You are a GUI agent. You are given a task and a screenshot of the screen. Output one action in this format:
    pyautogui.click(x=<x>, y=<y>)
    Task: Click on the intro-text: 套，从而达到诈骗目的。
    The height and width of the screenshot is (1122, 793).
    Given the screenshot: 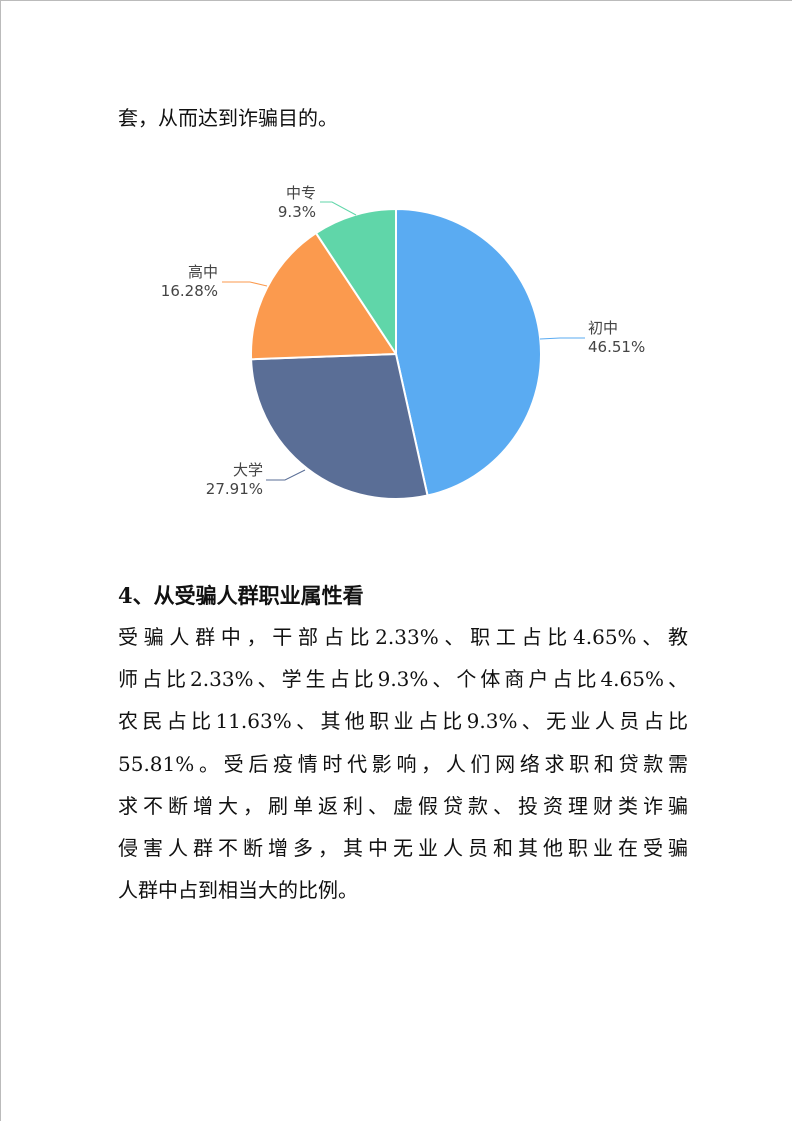 What is the action you would take?
    pyautogui.click(x=228, y=118)
    